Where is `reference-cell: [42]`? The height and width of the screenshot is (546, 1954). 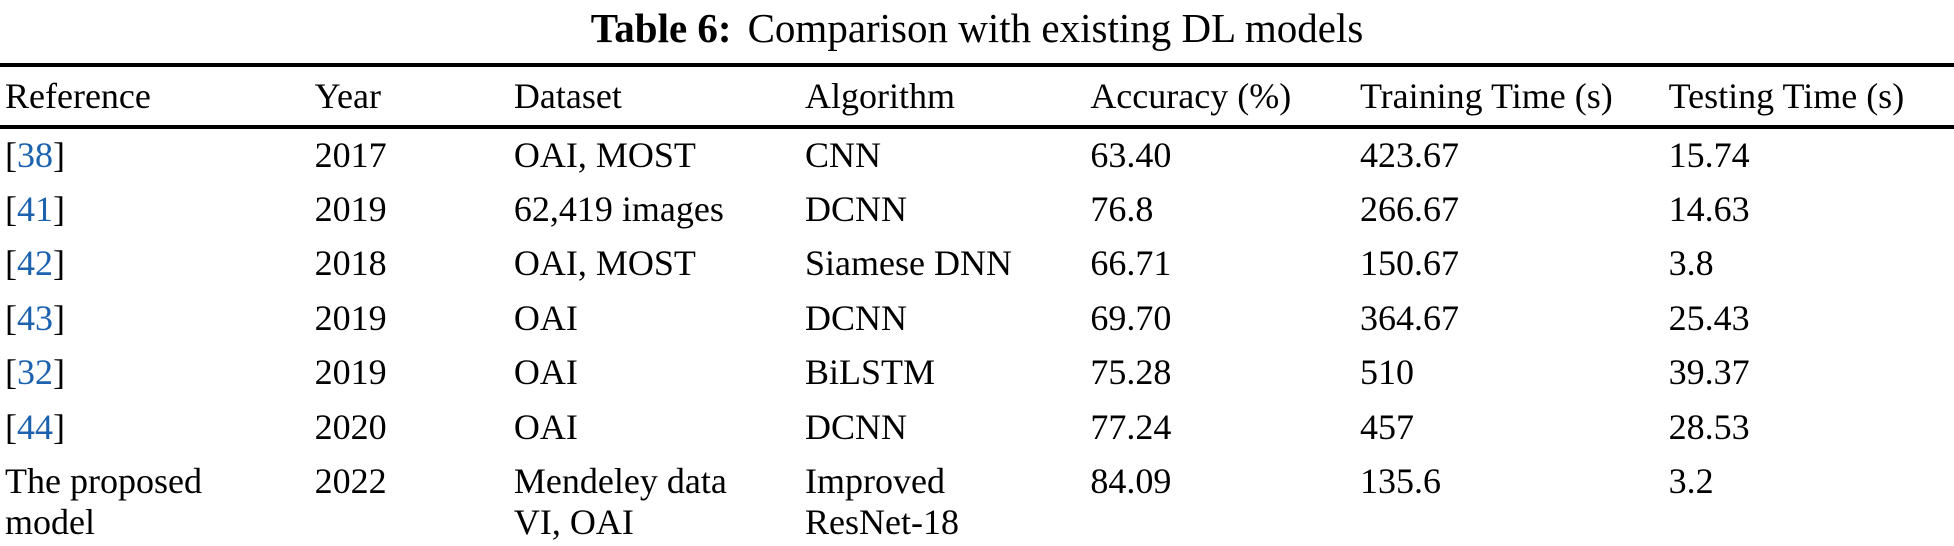
reference-cell: [42] is located at coordinates (157, 264).